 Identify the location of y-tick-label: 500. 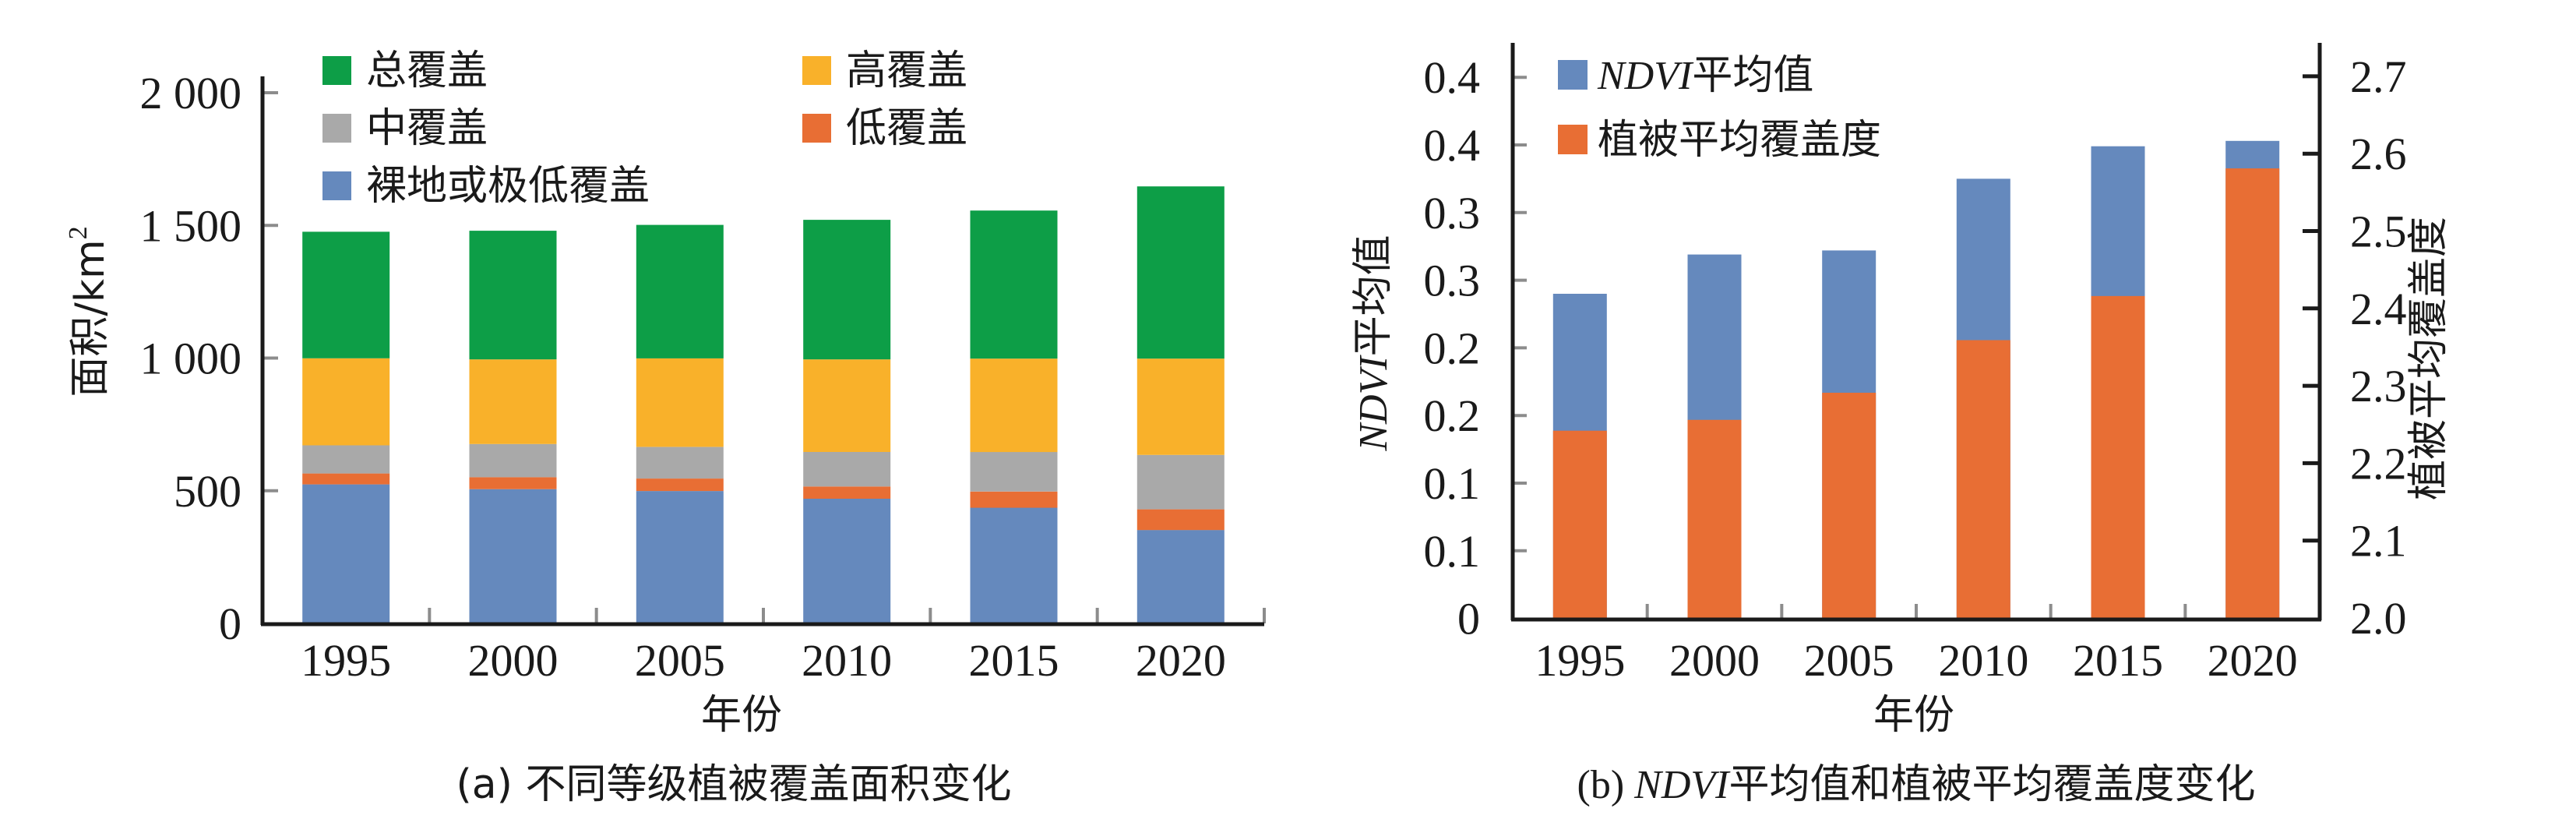
(207, 492).